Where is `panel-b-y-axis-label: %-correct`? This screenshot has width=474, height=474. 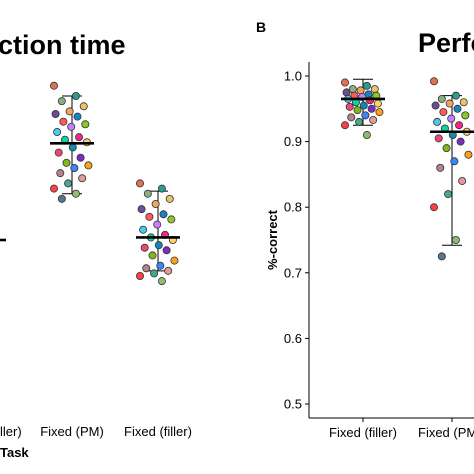 panel-b-y-axis-label: %-correct is located at coordinates (272, 239).